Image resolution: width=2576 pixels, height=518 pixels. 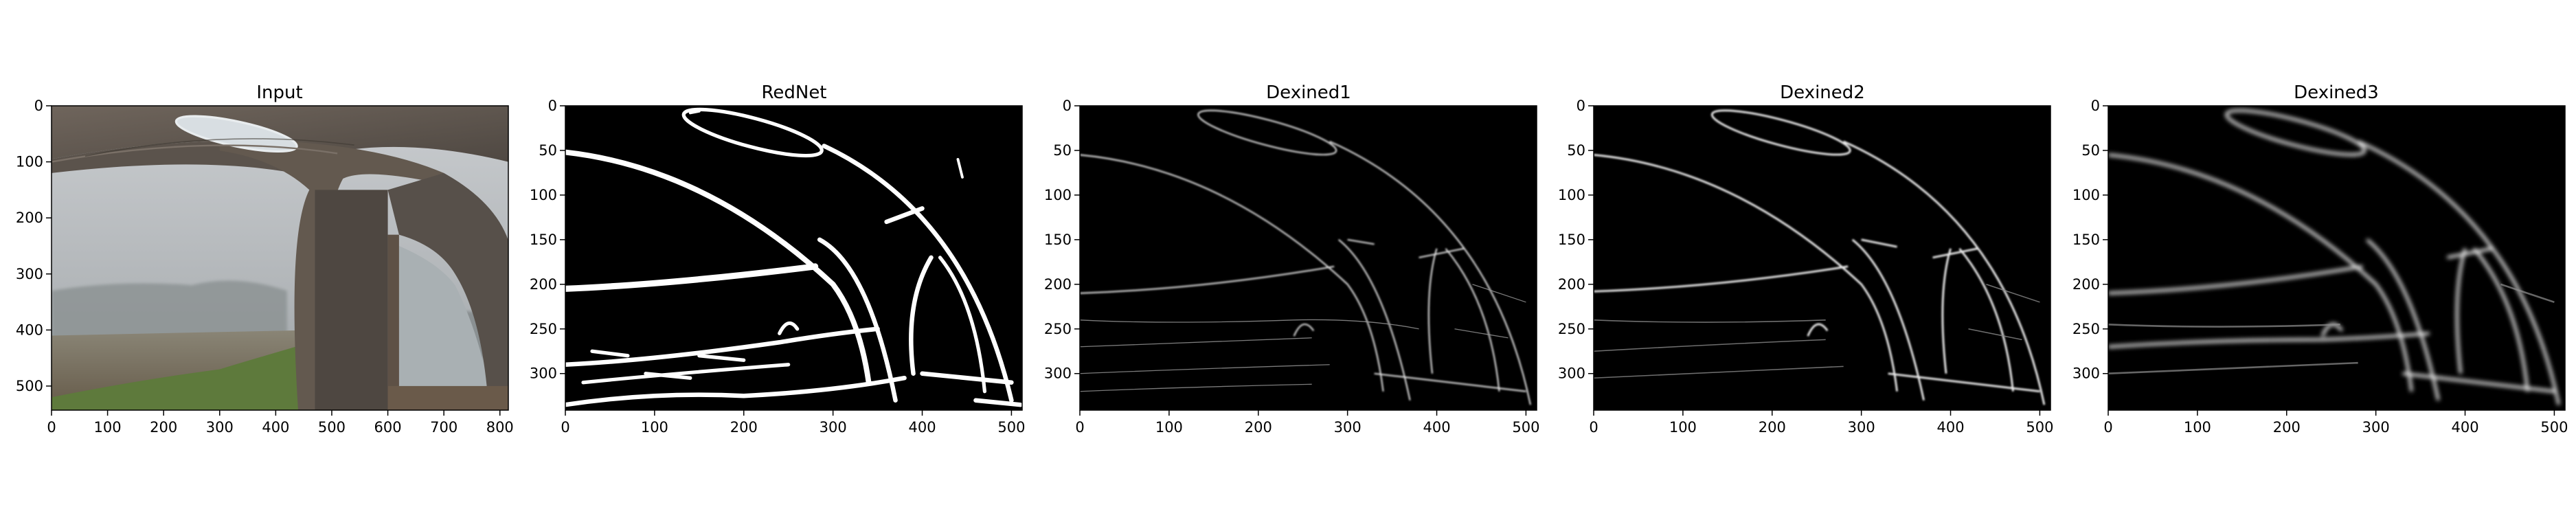 What do you see at coordinates (2086, 195) in the screenshot?
I see `y-tick-label-dexined3-2: 100` at bounding box center [2086, 195].